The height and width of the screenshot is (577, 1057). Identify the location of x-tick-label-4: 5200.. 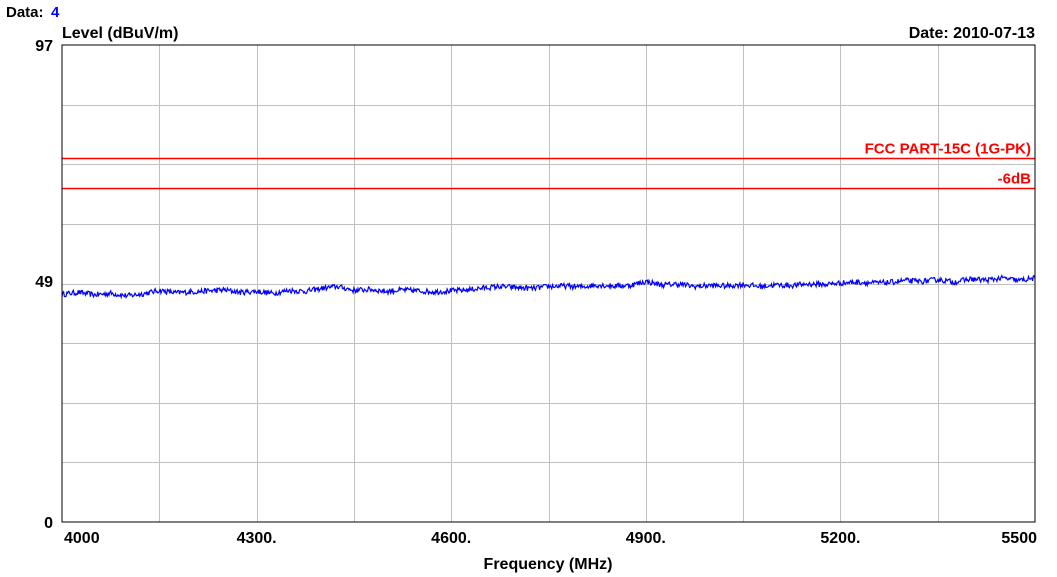
(840, 538).